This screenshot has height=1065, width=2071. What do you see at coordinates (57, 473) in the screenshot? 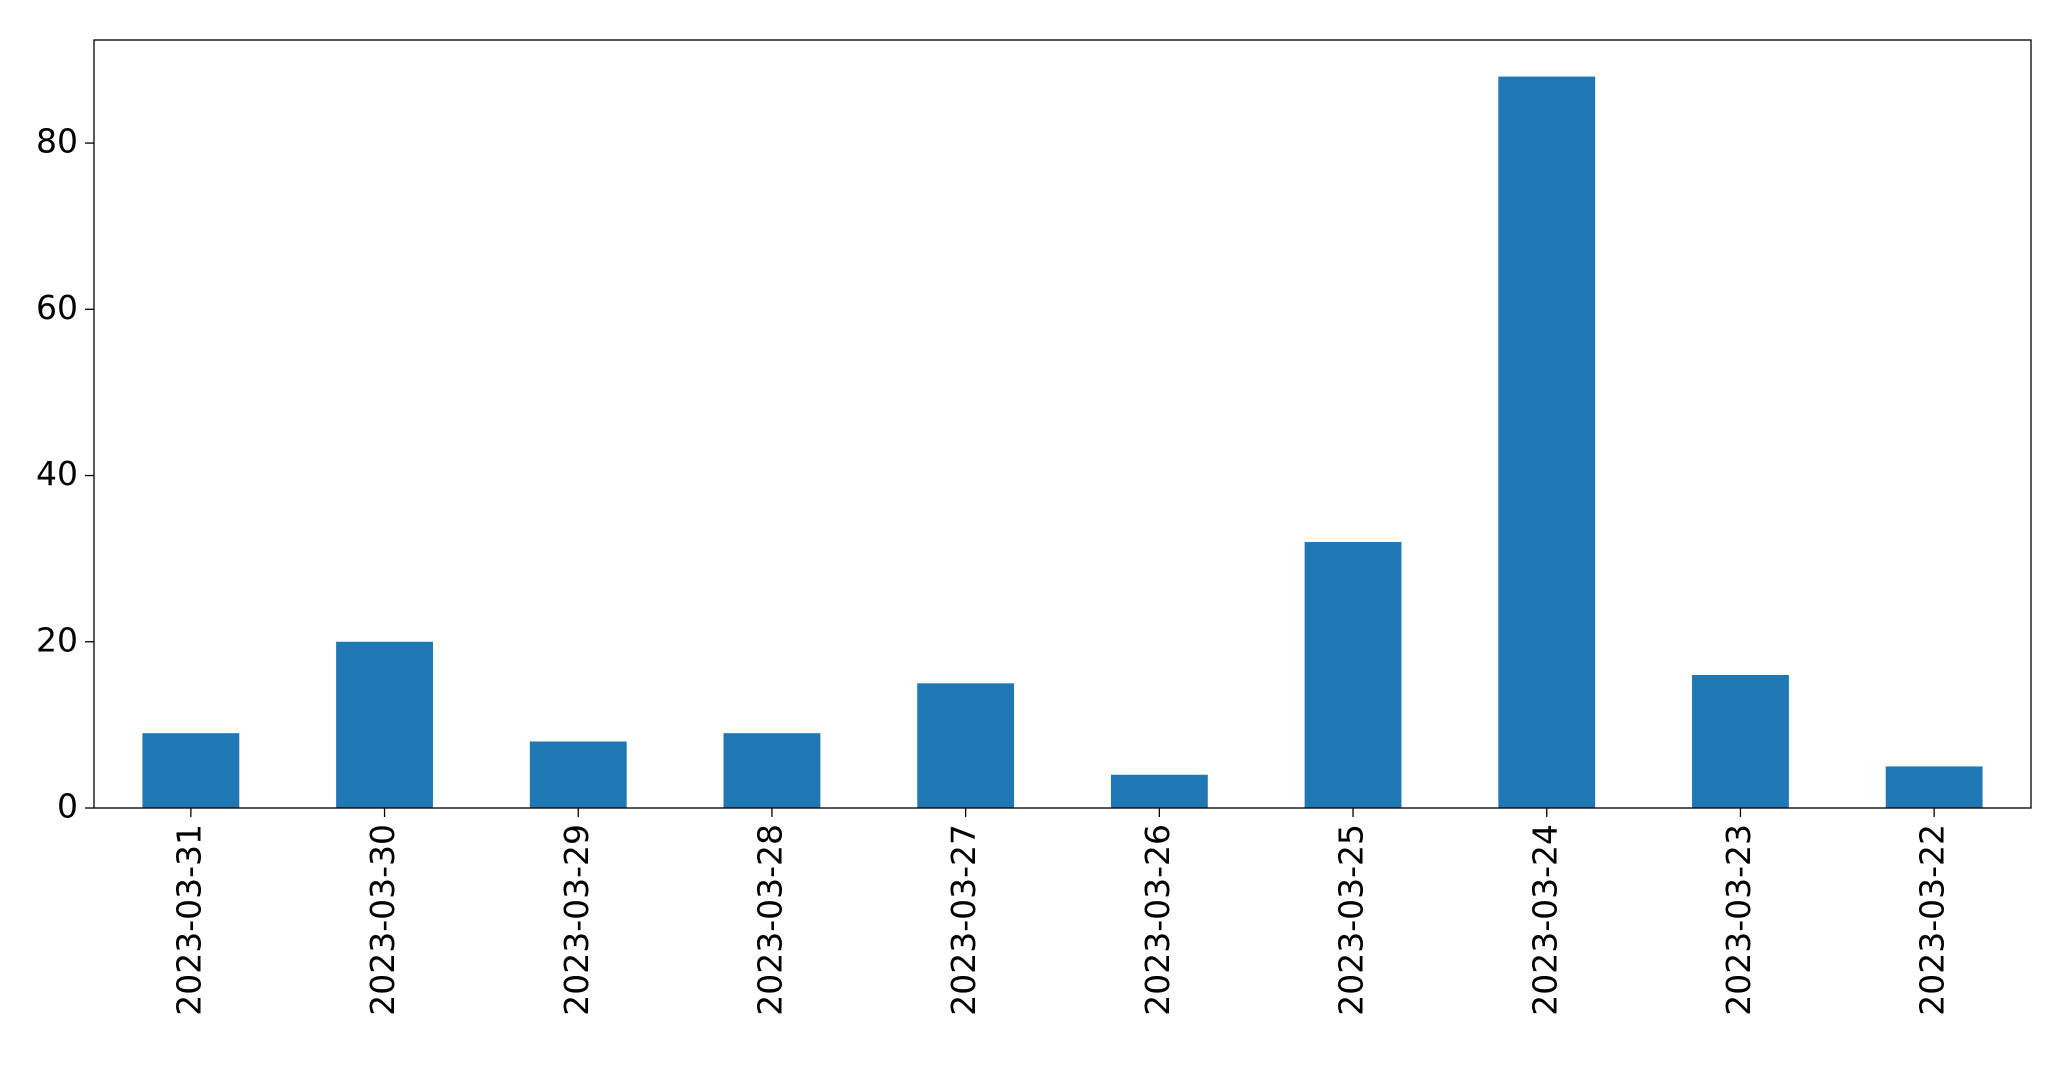
I see `y-tick-label: 40` at bounding box center [57, 473].